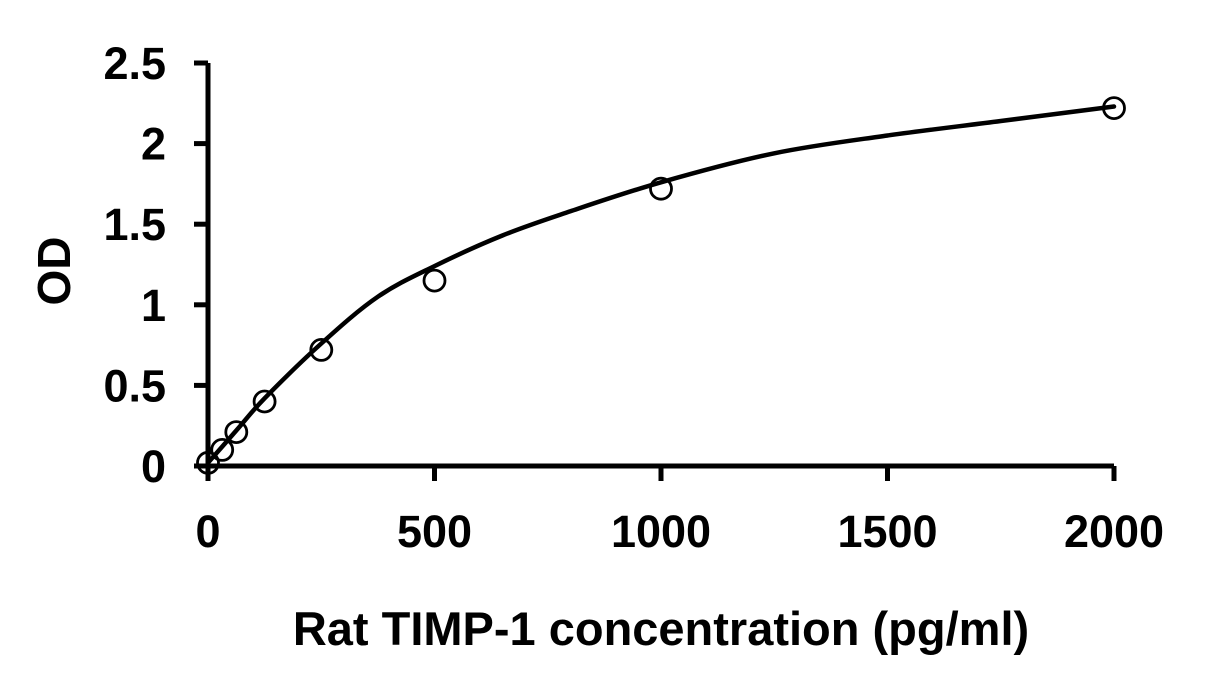  What do you see at coordinates (661, 531) in the screenshot?
I see `x-tick-label: 1000` at bounding box center [661, 531].